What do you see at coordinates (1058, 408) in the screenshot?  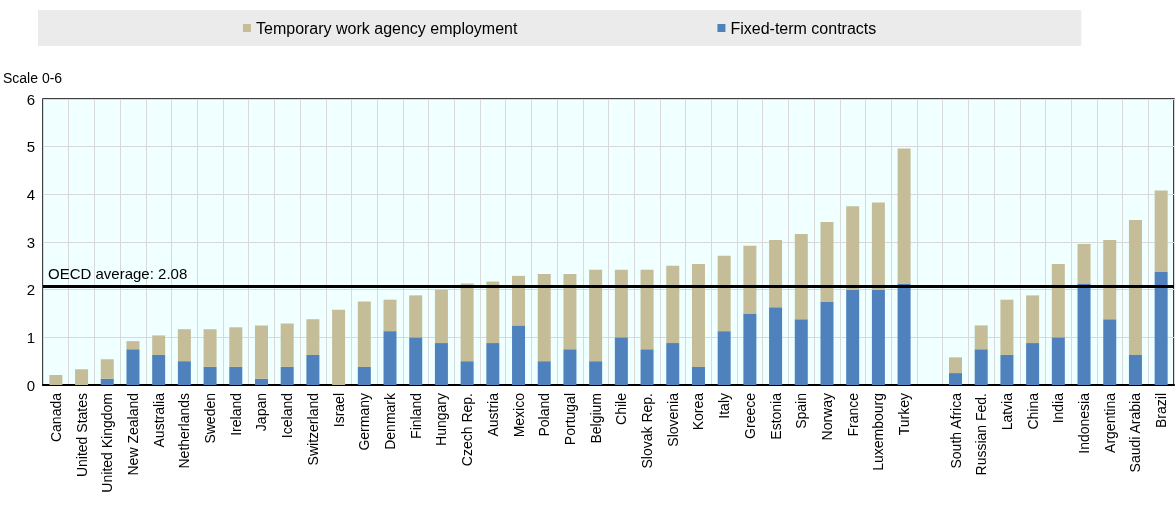 I see `x-tick-label: India` at bounding box center [1058, 408].